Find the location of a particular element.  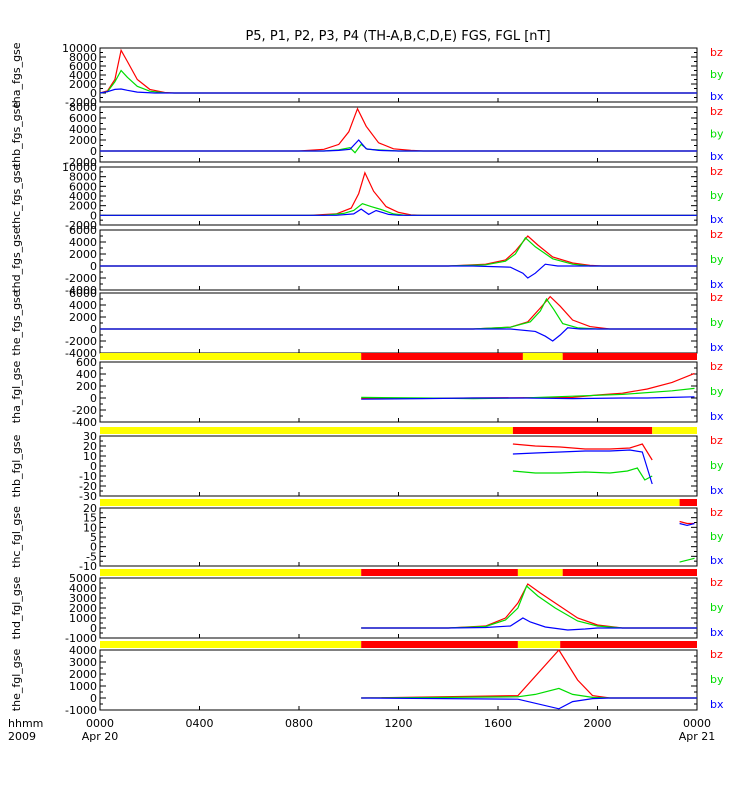

y-tick-label: 15 is located at coordinates (90, 518).